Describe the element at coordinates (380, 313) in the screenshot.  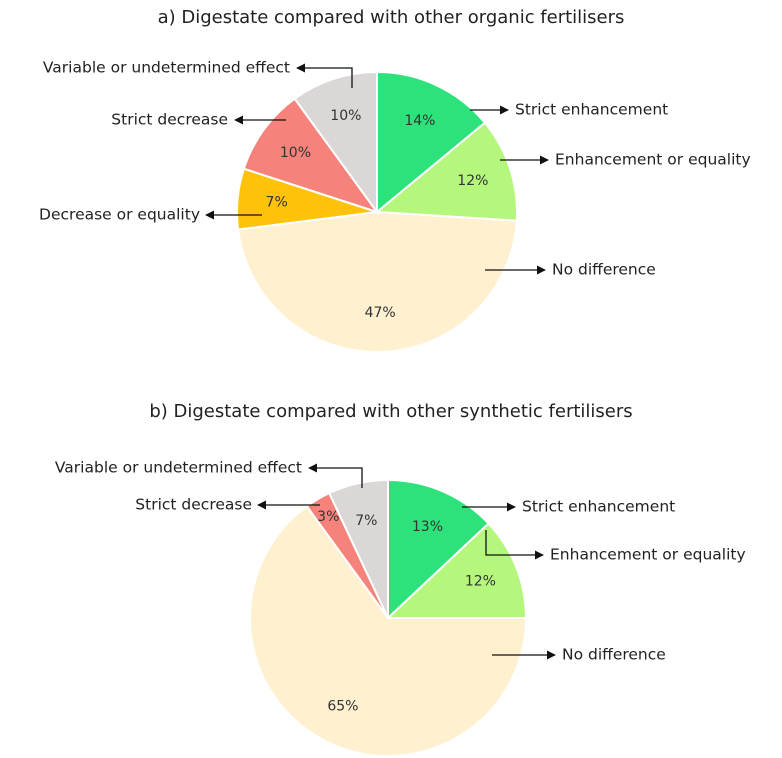
I see `slice-label: 47%` at that location.